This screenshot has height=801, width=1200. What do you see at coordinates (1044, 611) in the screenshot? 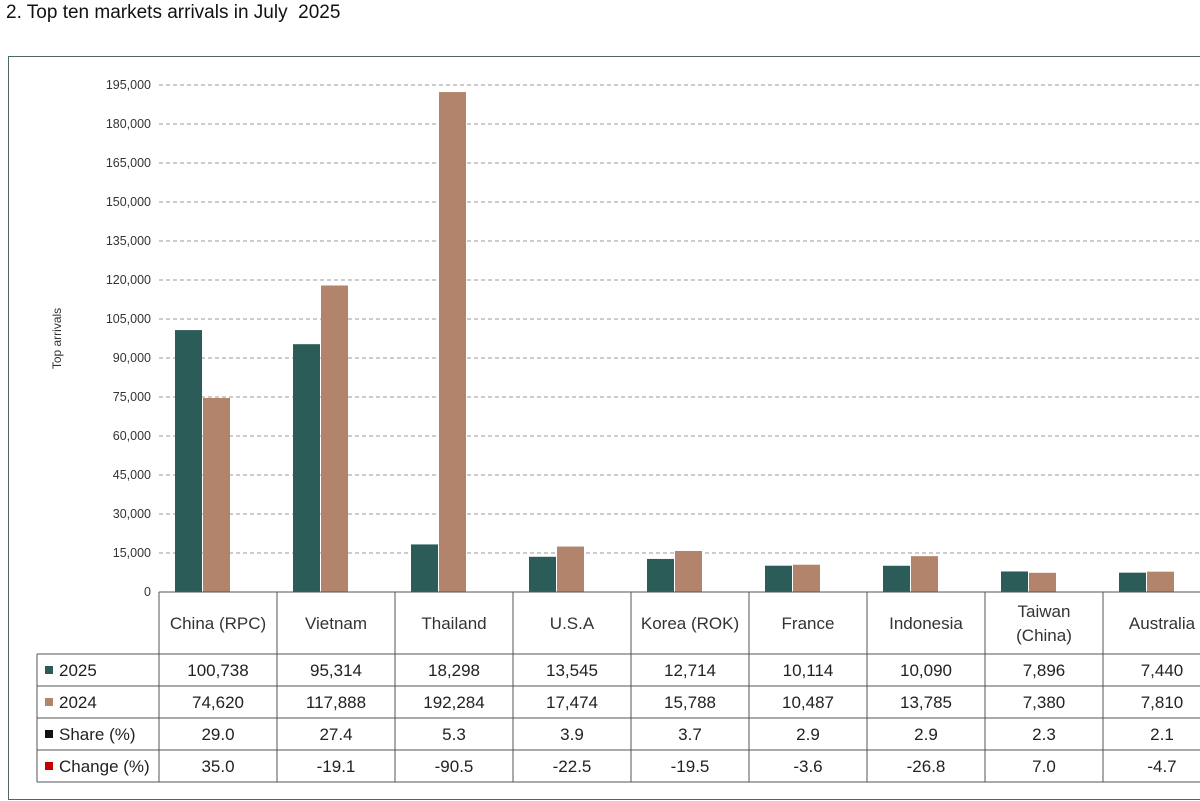
I see `category-label: Taiwan` at bounding box center [1044, 611].